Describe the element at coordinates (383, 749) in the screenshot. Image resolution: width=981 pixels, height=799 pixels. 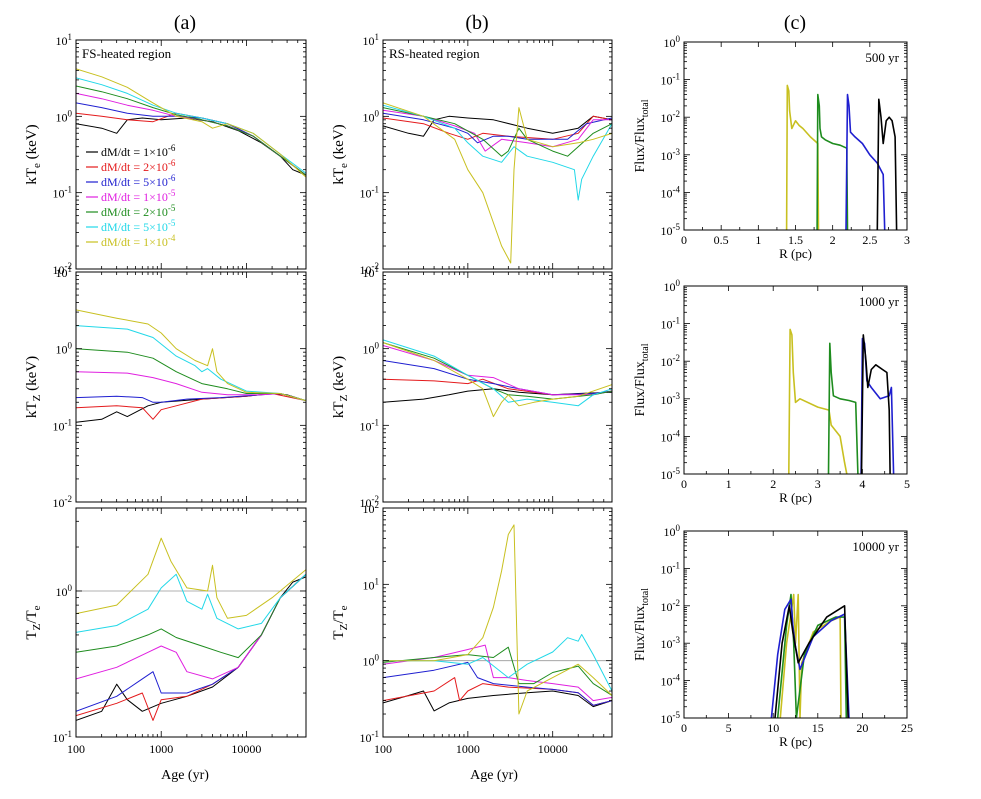
I see `x-tick-label: 100` at that location.